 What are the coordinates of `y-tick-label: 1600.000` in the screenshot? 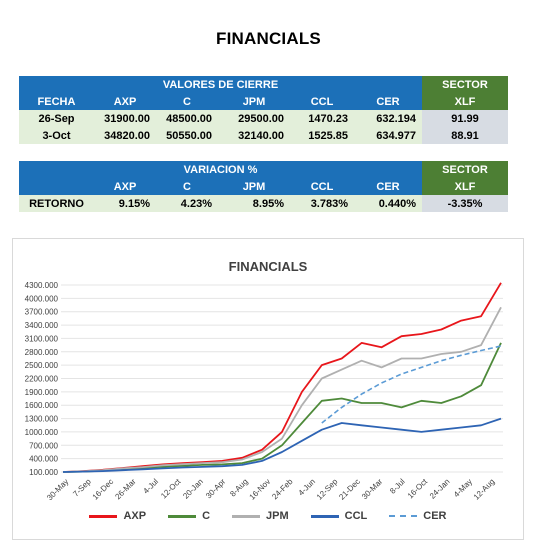 It's located at (42, 405).